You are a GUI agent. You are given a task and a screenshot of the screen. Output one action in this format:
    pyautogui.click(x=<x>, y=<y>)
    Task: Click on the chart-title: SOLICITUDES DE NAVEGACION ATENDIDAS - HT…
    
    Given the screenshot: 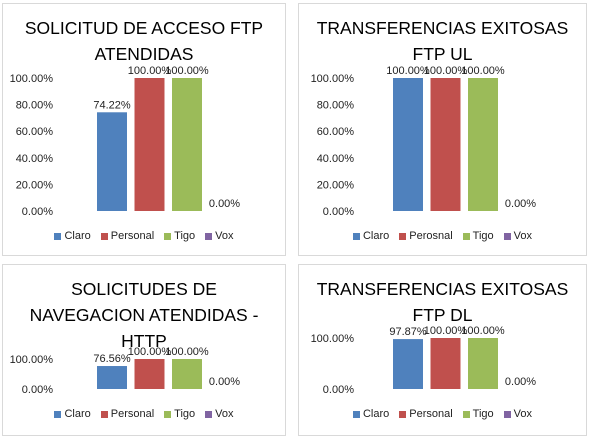 What is the action you would take?
    pyautogui.click(x=144, y=315)
    